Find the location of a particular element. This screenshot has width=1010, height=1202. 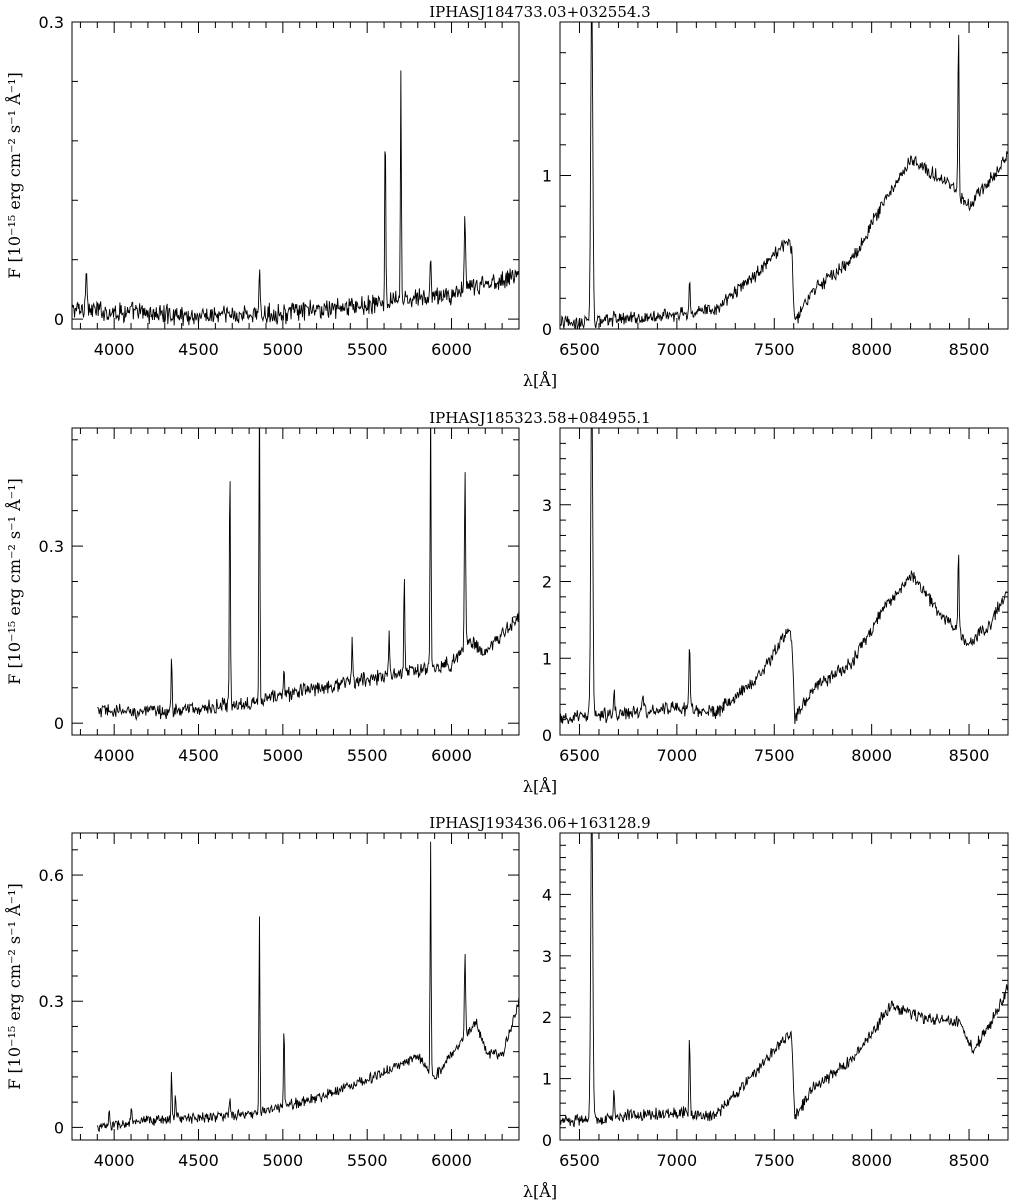

panel-blue: 4000 4500 5000 5500 6000 0 0.3 0.6 is located at coordinates (279, 1001).